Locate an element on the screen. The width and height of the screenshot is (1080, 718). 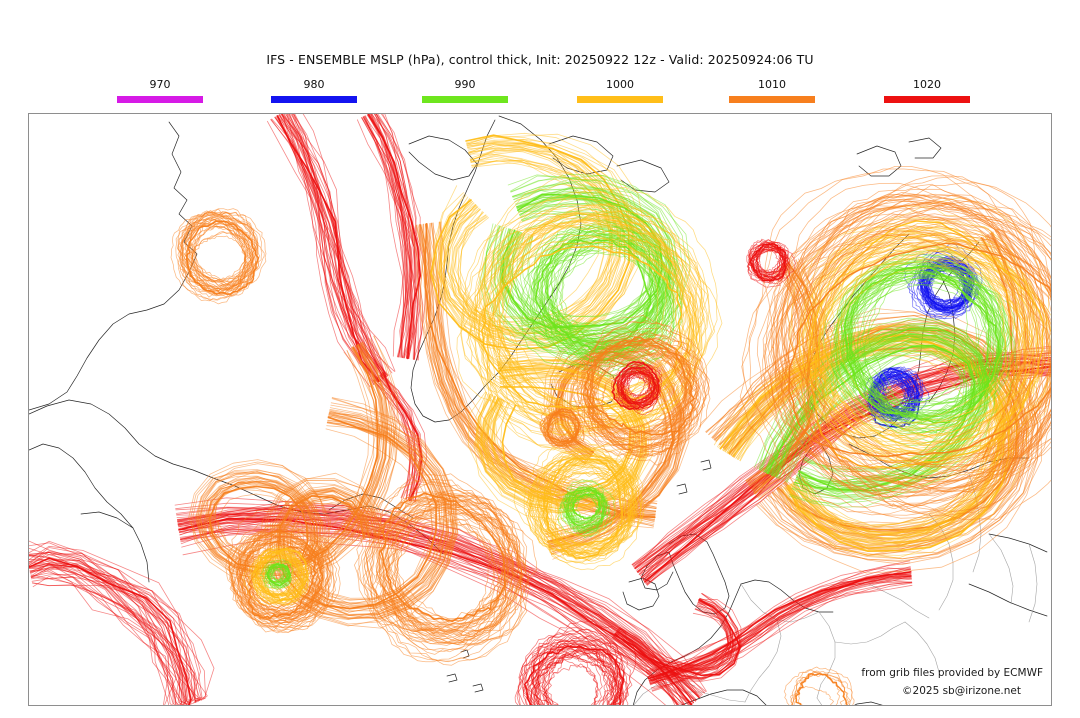
contour-greenland-orange-spine is located at coordinates (532, 377).